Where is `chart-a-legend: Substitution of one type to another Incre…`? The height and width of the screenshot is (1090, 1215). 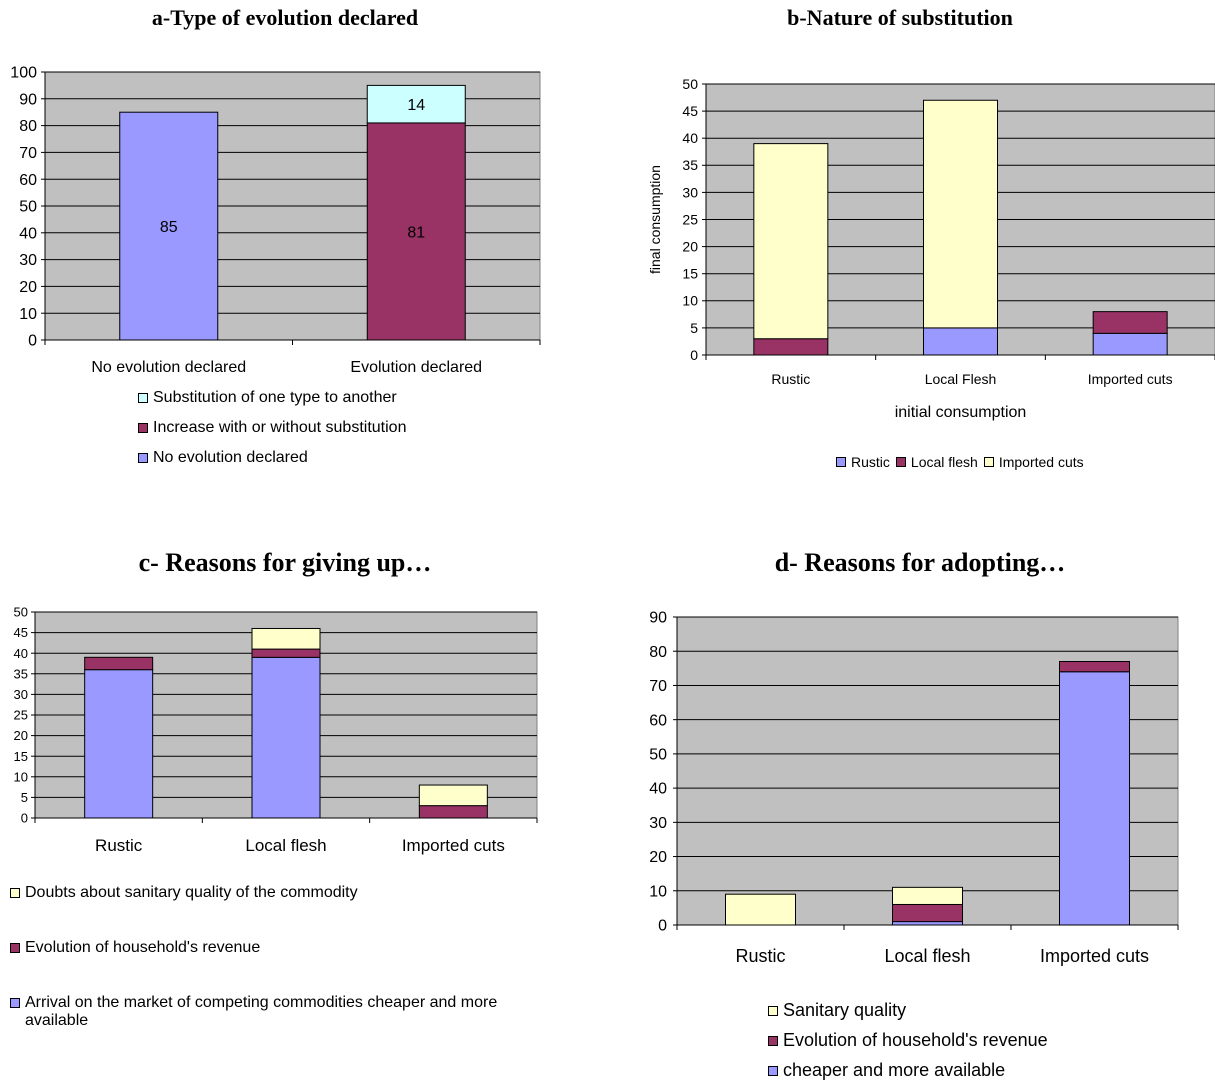 chart-a-legend: Substitution of one type to another Incre… is located at coordinates (328, 432).